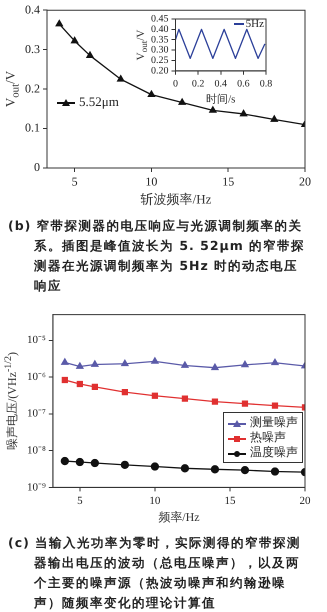 This screenshot has width=327, height=612. I want to click on y-tick-label: 0.25, so click(159, 60).